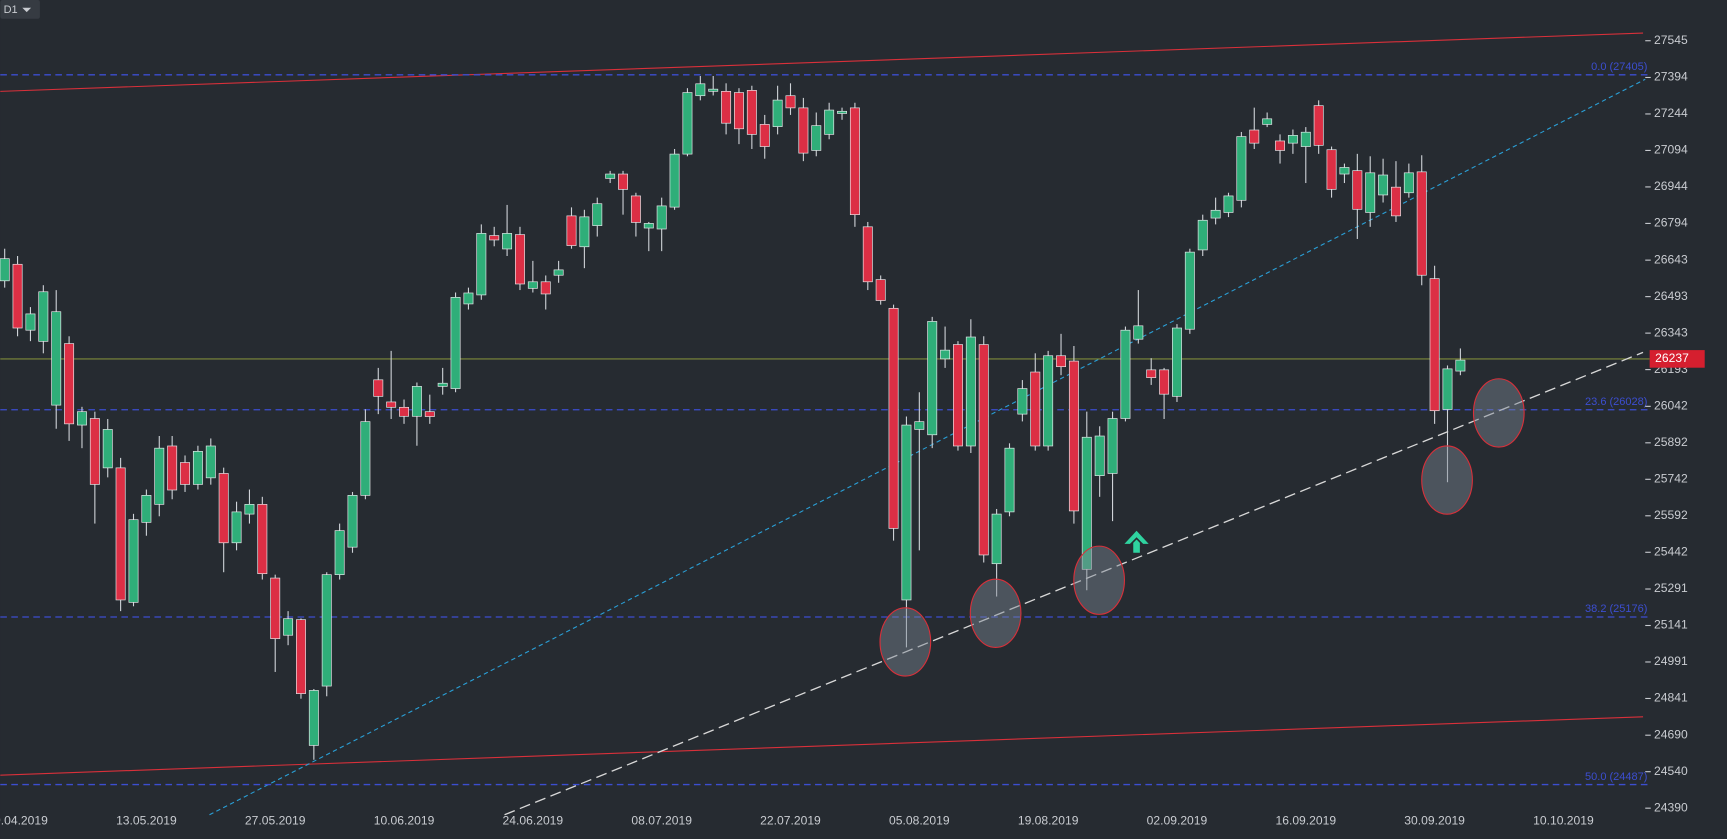  What do you see at coordinates (822, 746) in the screenshot?
I see `channel-bottom` at bounding box center [822, 746].